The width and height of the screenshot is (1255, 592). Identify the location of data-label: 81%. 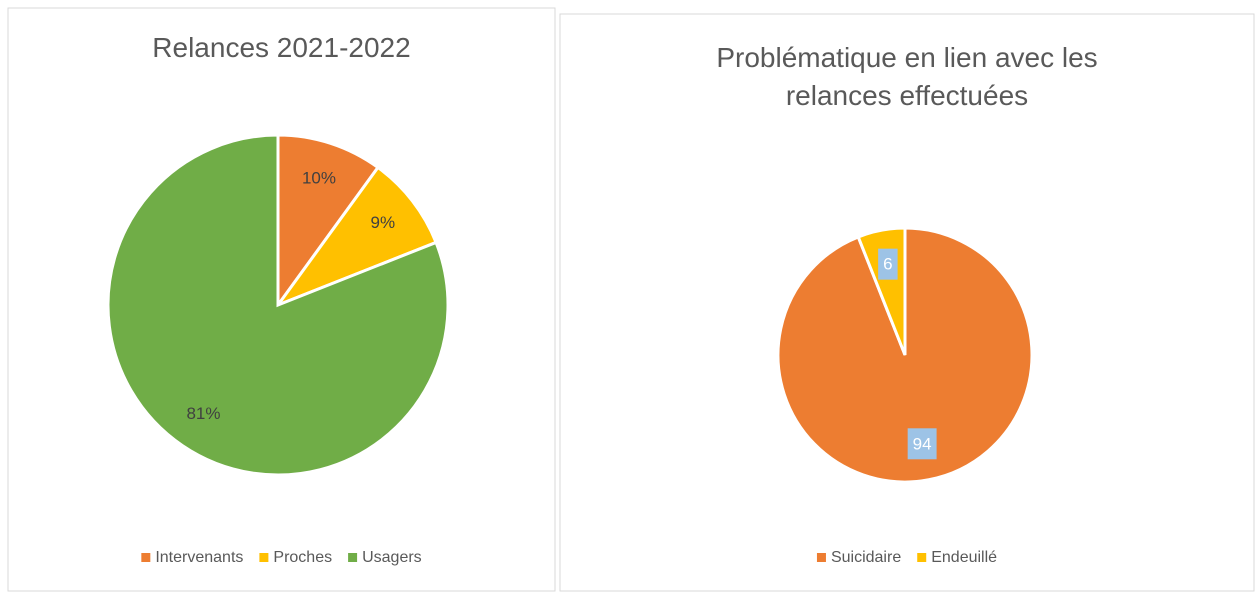
(203, 413).